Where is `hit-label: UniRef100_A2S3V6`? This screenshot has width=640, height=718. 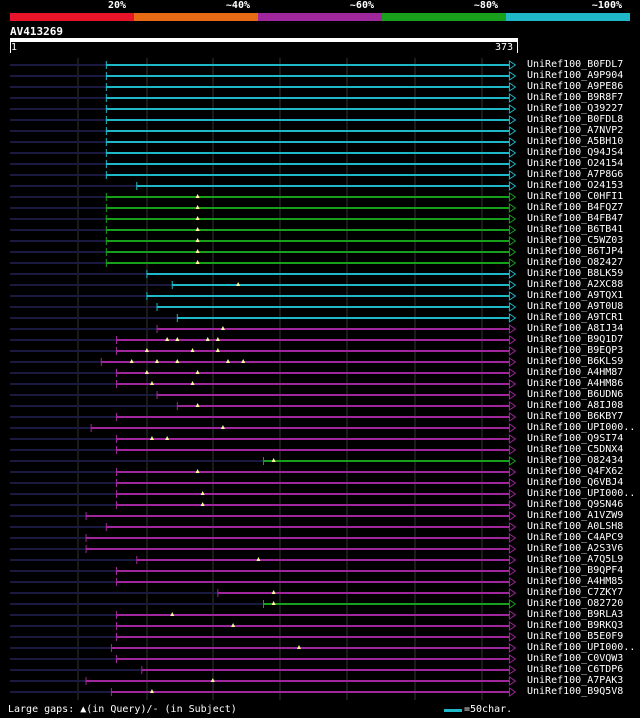
hit-label: UniRef100_A2S3V6 is located at coordinates (575, 548).